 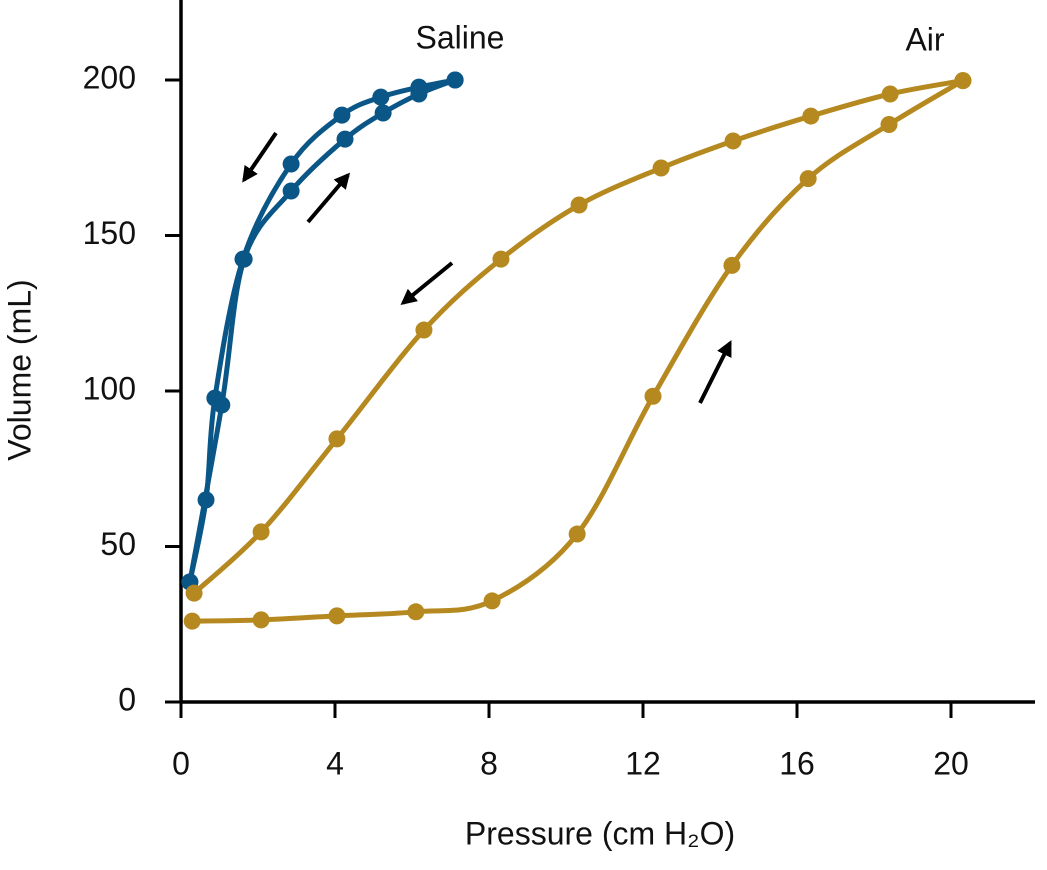 I want to click on y-tick-label: 50, so click(x=118, y=544).